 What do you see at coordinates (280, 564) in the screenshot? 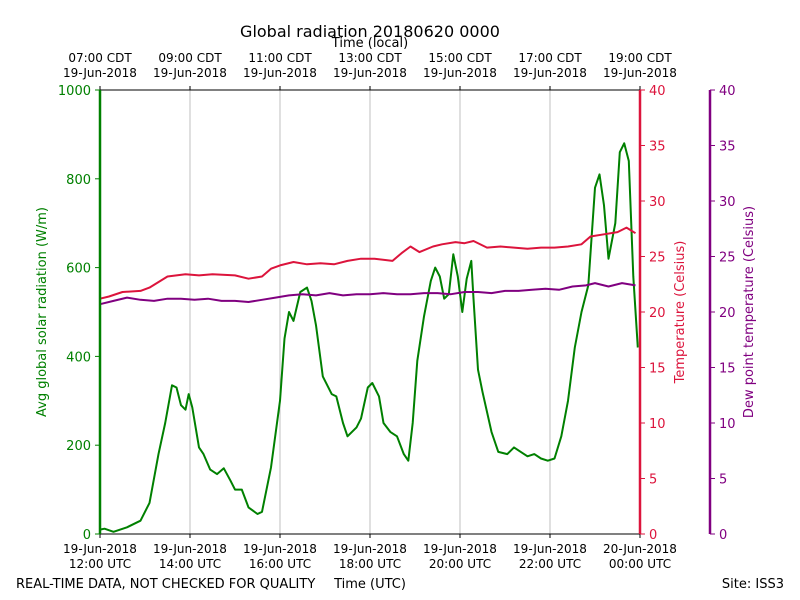
I see `x-tick-label: 16:00 UTC` at bounding box center [280, 564].